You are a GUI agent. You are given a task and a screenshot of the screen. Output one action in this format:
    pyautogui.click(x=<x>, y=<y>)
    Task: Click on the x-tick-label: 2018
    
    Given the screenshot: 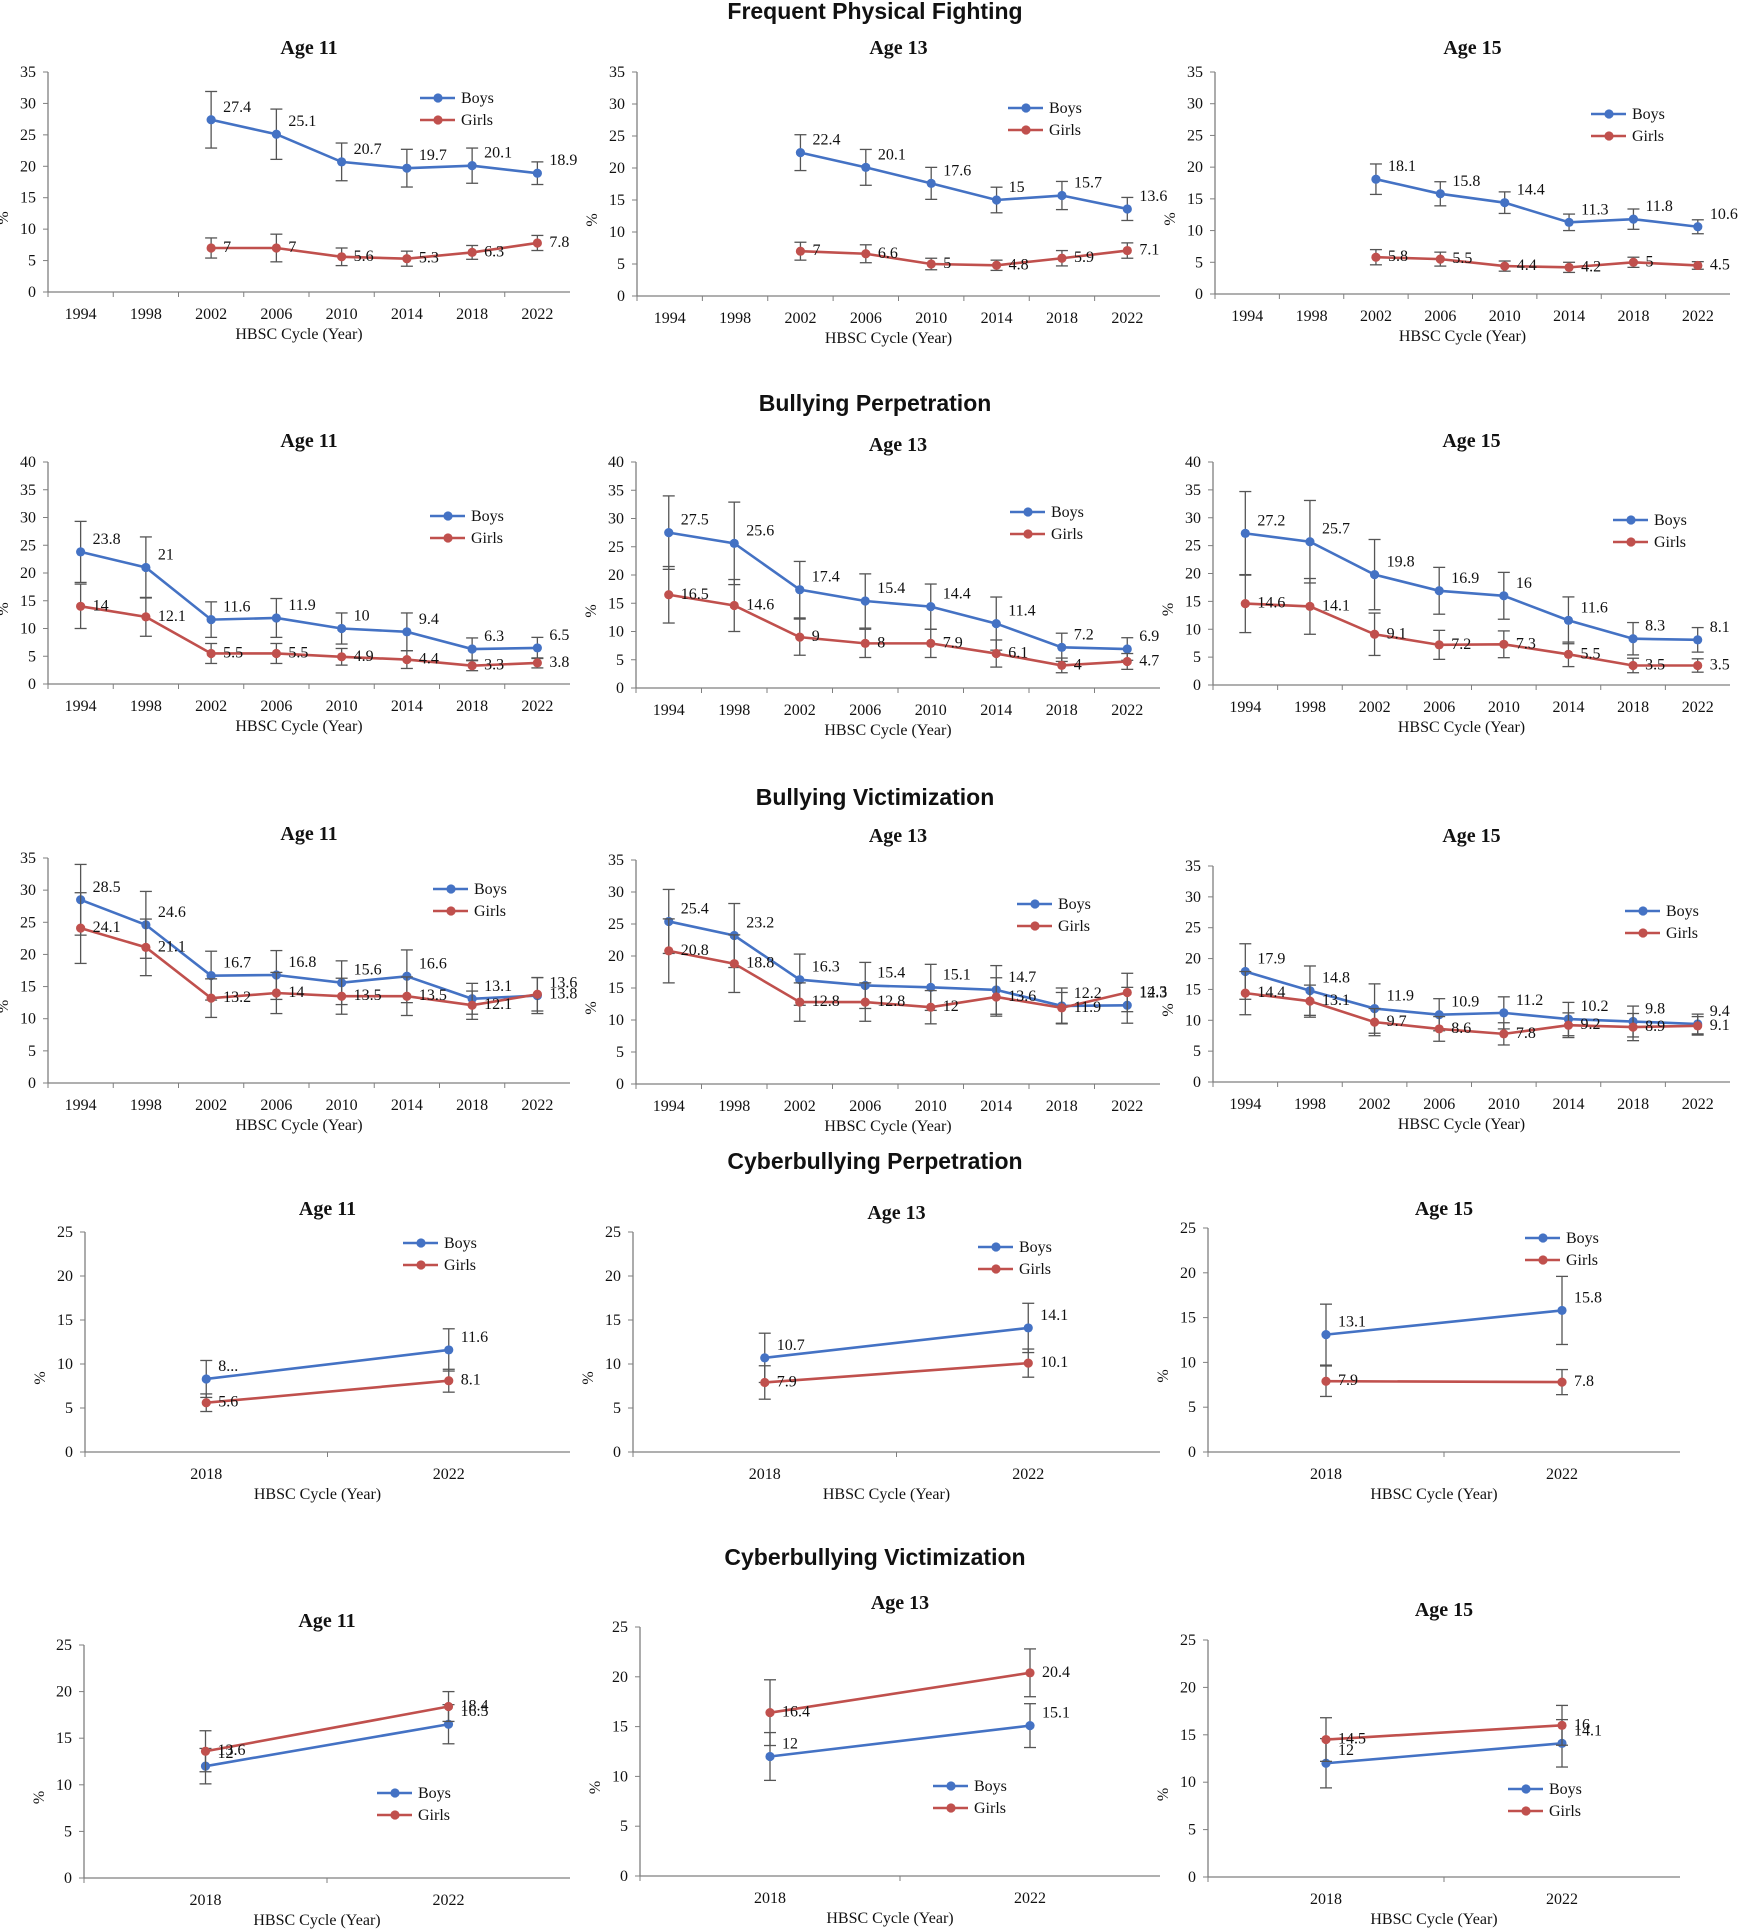 What is the action you would take?
    pyautogui.click(x=1062, y=1106)
    